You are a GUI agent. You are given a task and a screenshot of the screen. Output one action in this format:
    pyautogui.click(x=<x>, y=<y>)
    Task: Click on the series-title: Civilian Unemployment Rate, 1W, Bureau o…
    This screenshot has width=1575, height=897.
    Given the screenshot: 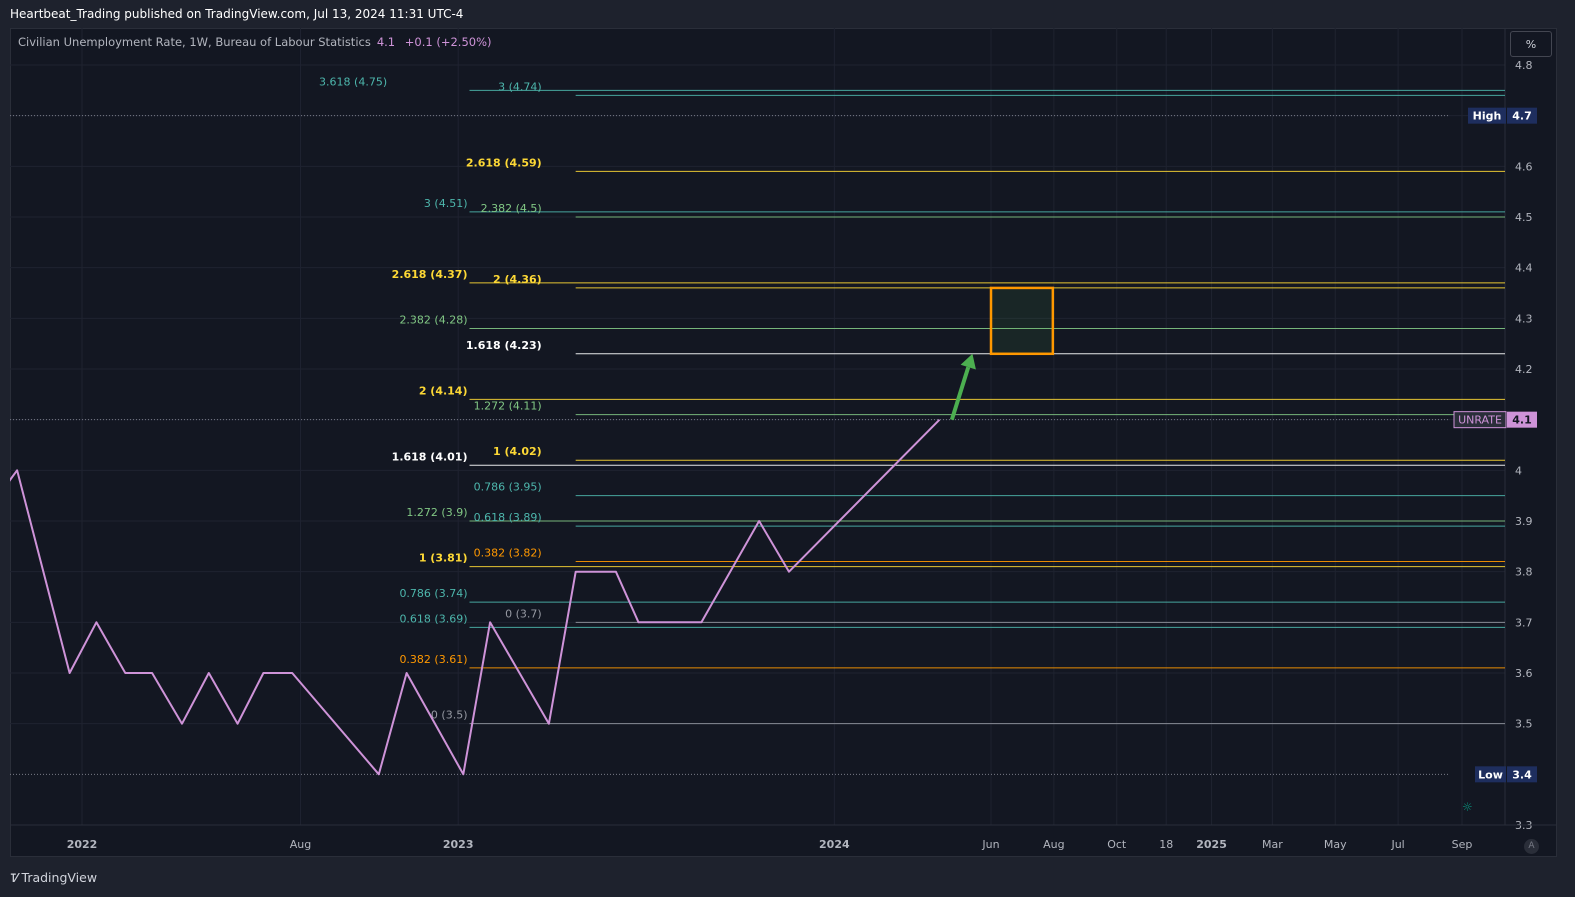 What is the action you would take?
    pyautogui.click(x=194, y=42)
    